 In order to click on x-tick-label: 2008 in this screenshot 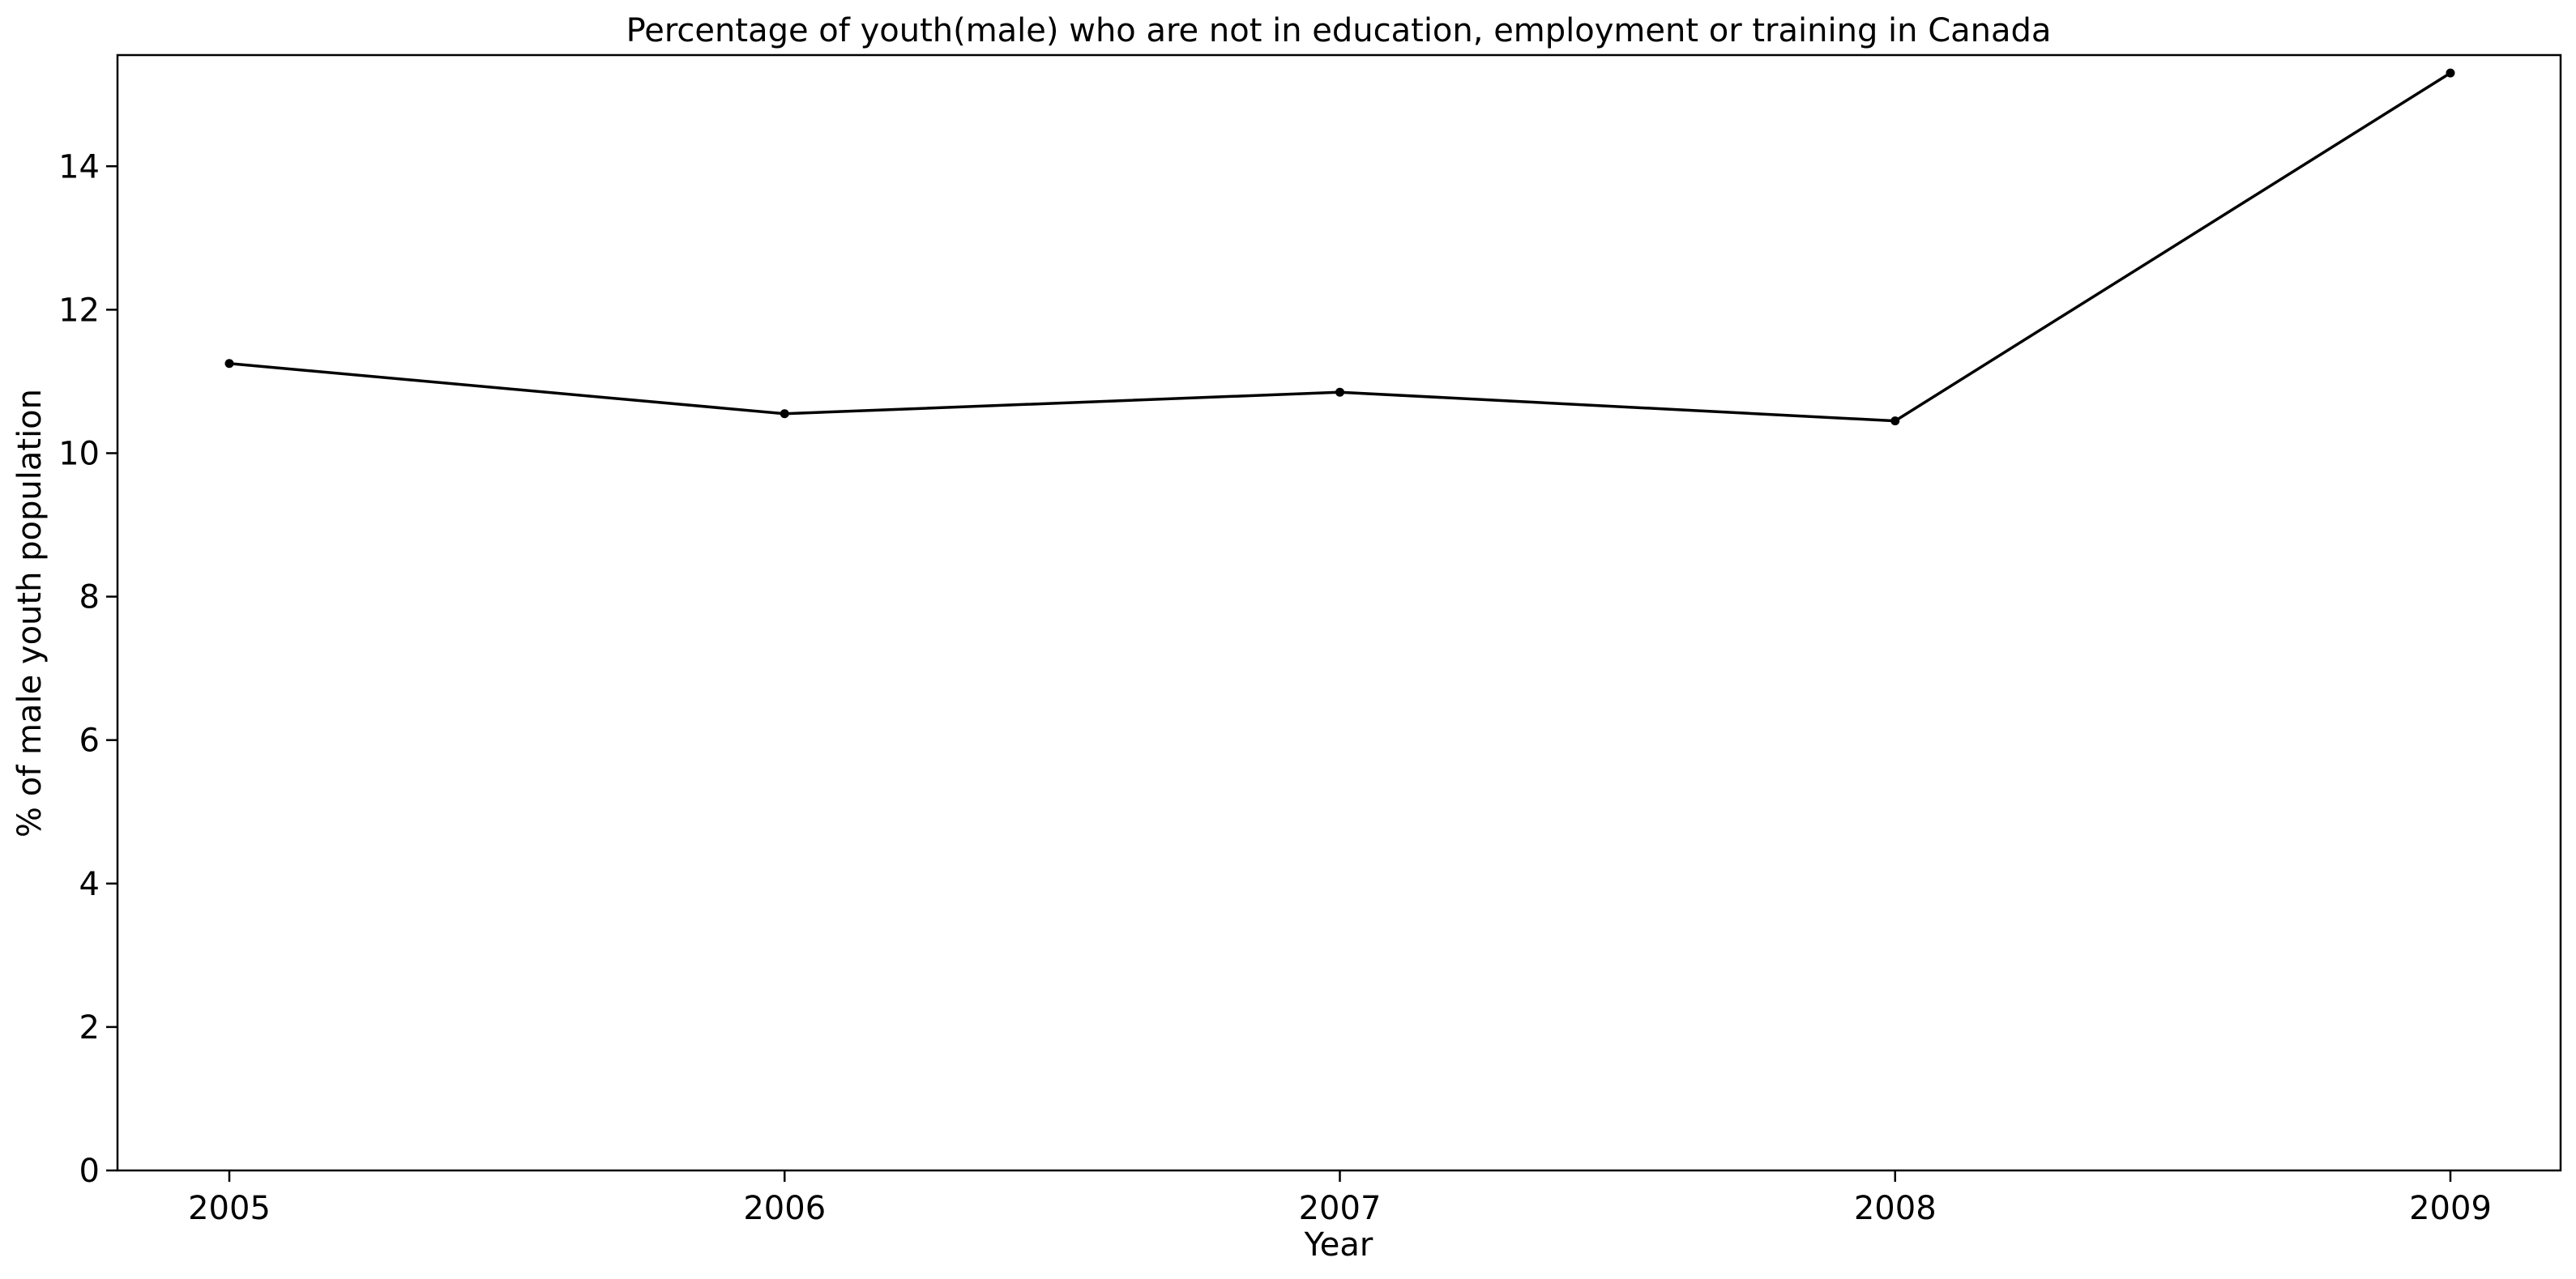, I will do `click(1895, 1208)`.